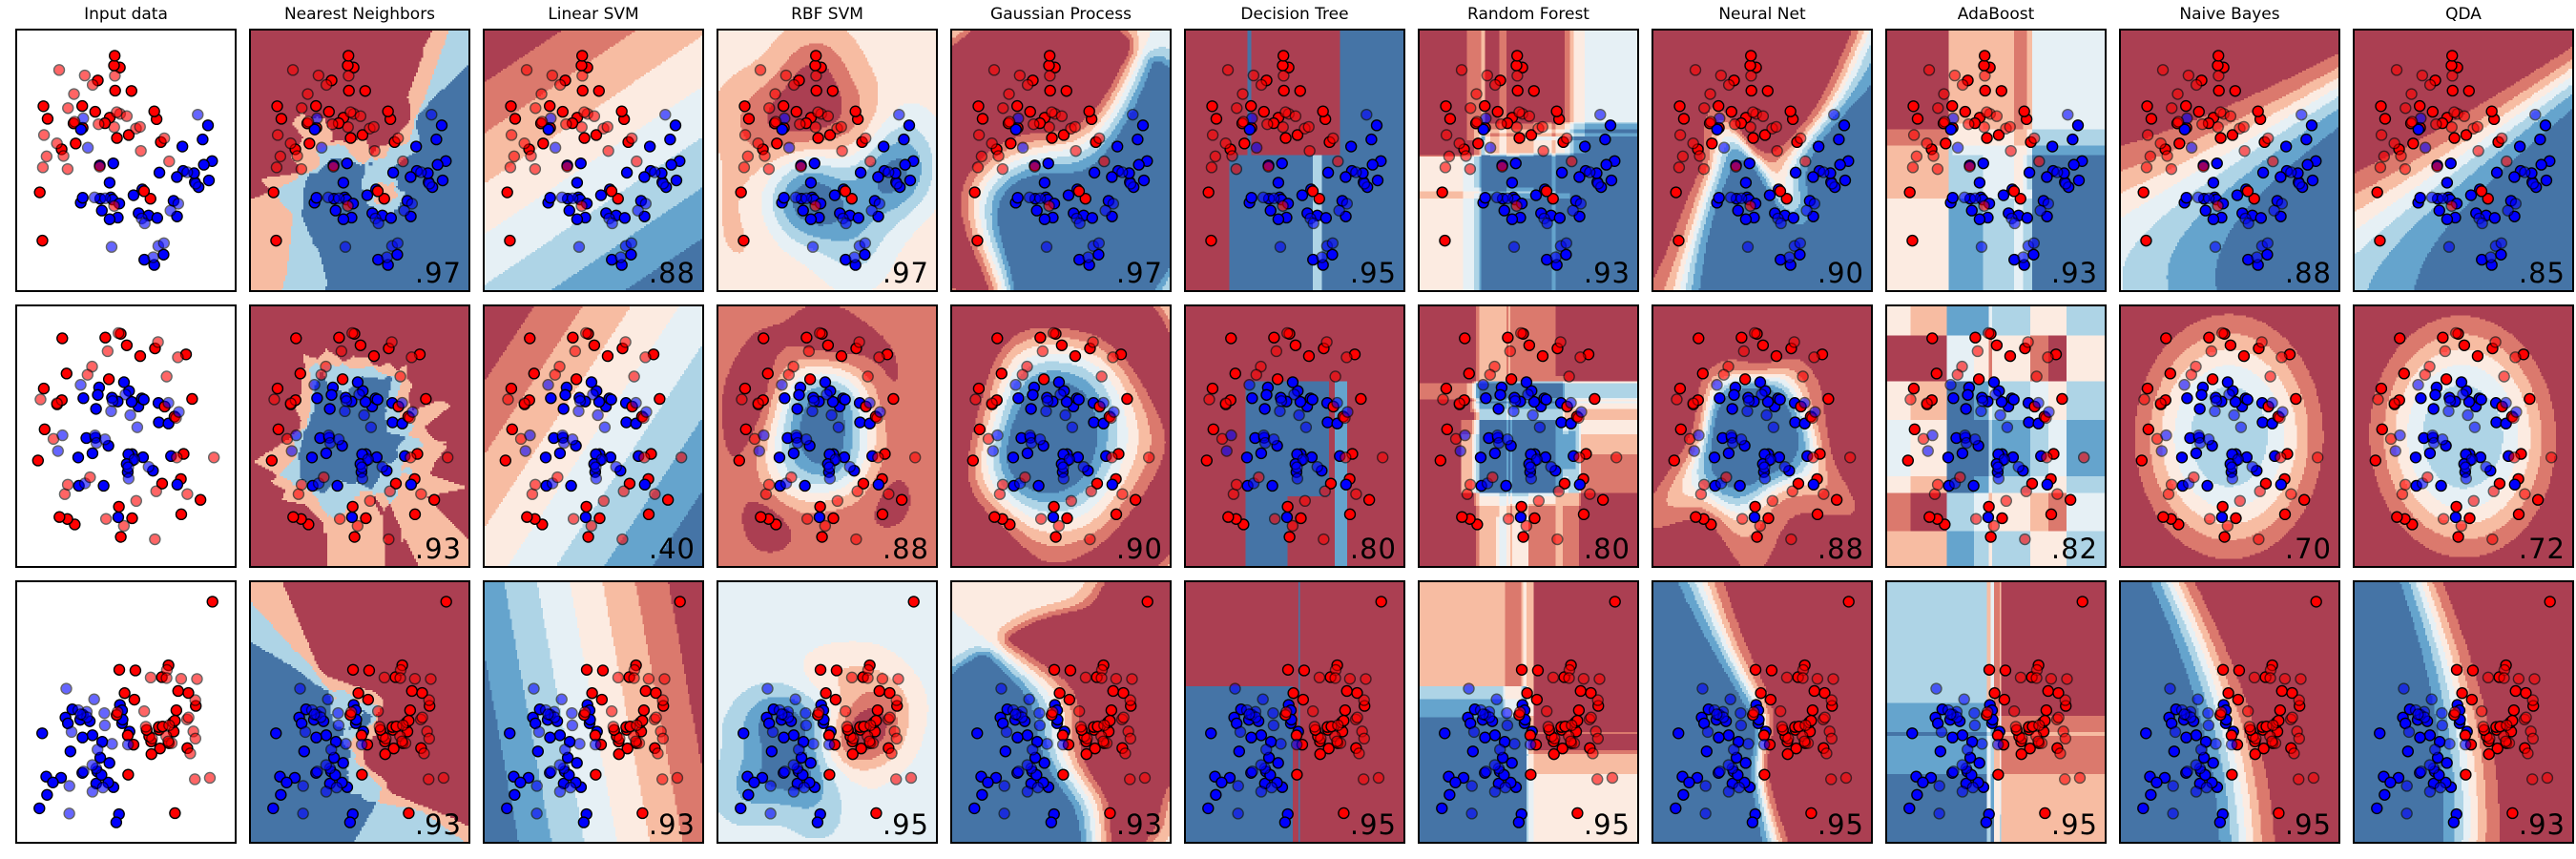  I want to click on scatter-layer, so click(359, 712).